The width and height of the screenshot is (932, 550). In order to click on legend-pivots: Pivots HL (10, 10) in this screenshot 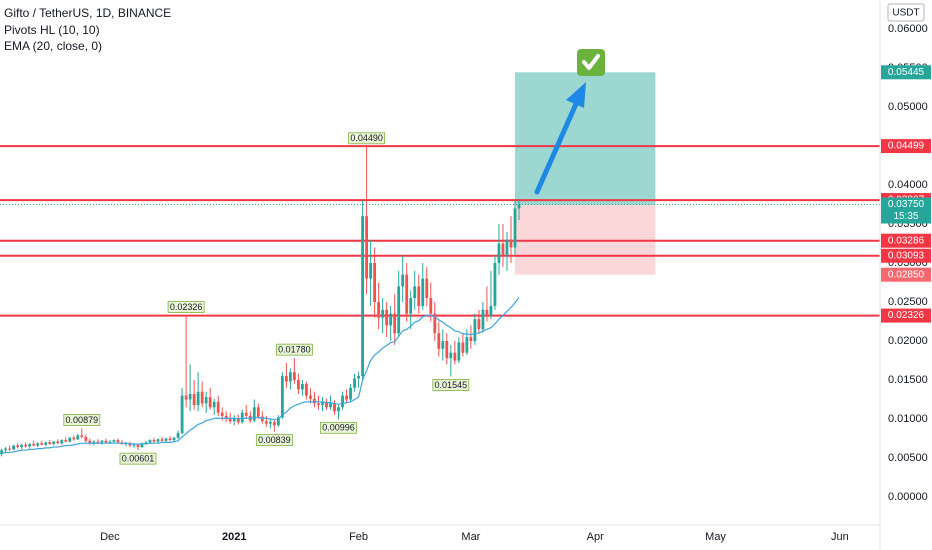, I will do `click(52, 30)`.